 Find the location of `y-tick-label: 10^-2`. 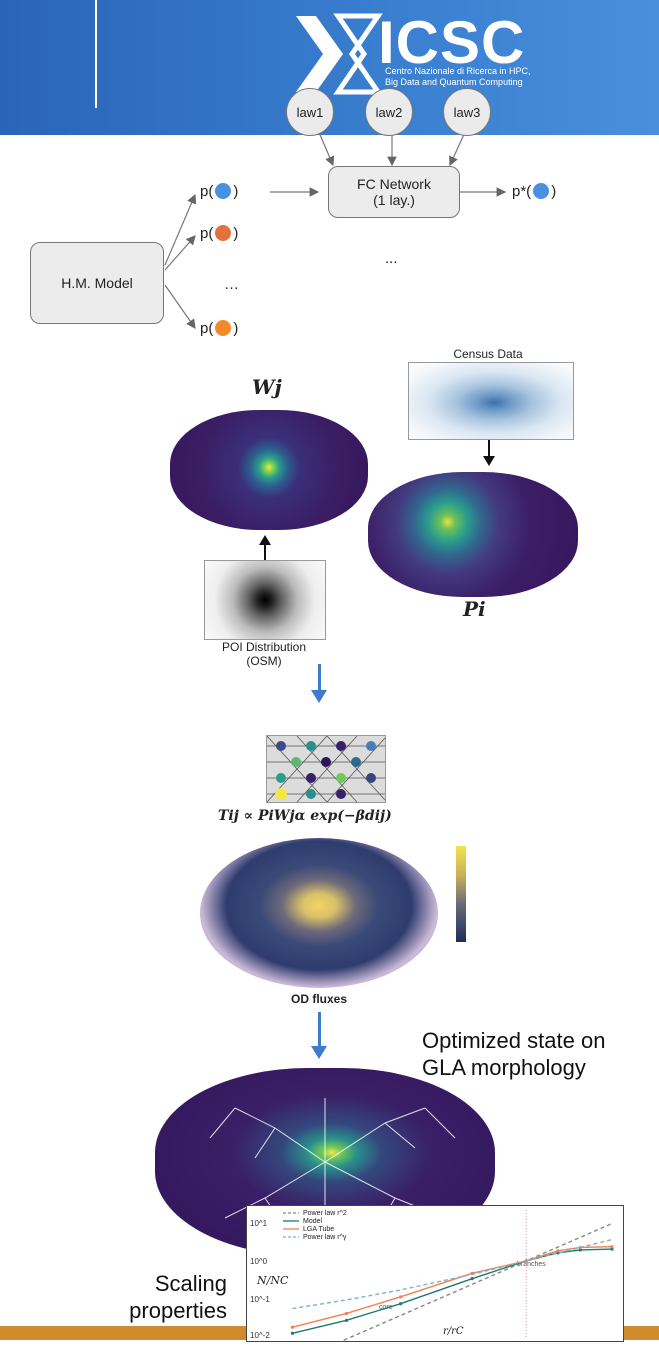

y-tick-label: 10^-2 is located at coordinates (260, 1335).